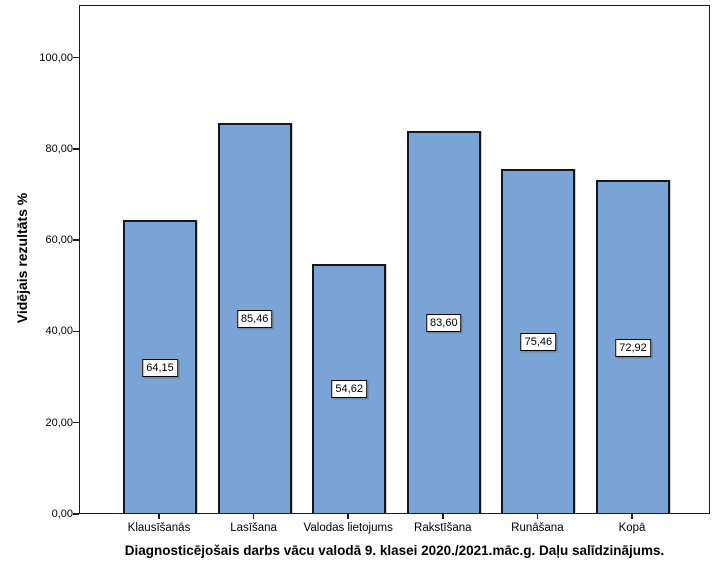 The image size is (718, 574). Describe the element at coordinates (62, 514) in the screenshot. I see `y-tick-label: 0,00` at that location.